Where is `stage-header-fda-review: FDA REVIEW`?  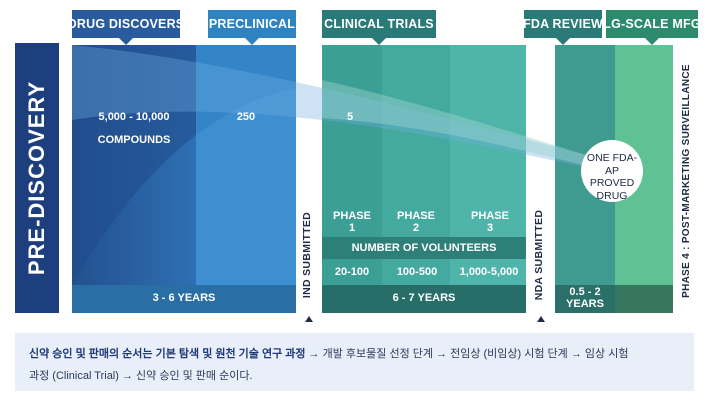
stage-header-fda-review: FDA REVIEW is located at coordinates (563, 27).